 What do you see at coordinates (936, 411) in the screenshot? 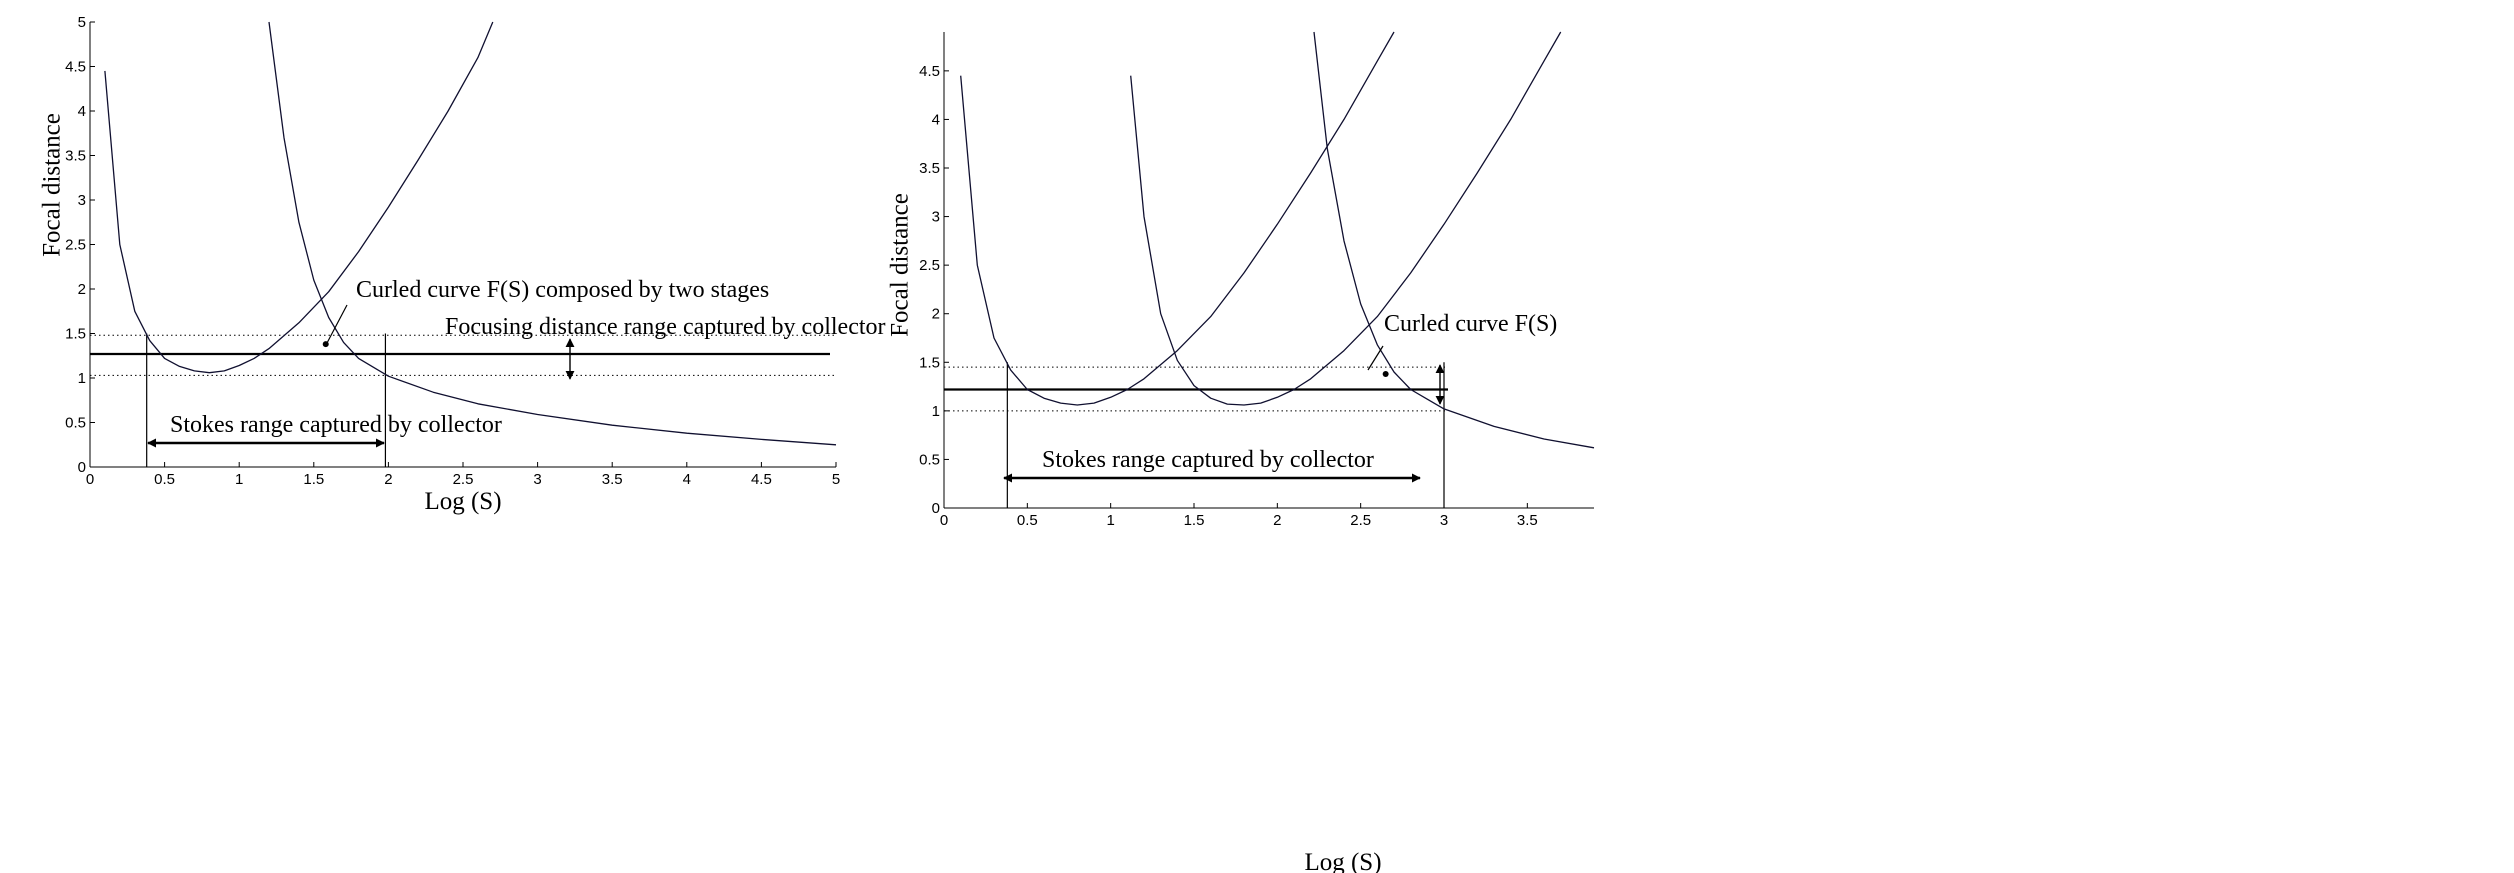
I see `right-y-tick-label: 1` at bounding box center [936, 411].